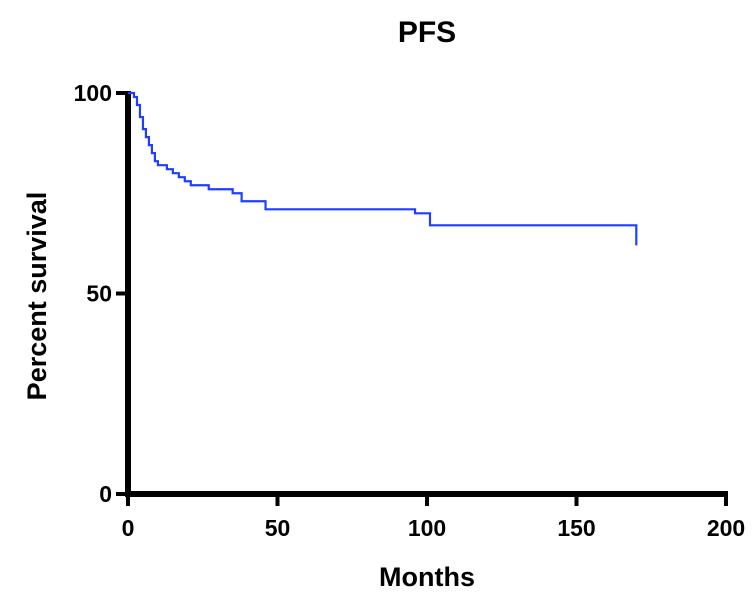  What do you see at coordinates (128, 528) in the screenshot?
I see `x-tick-label-0: 0` at bounding box center [128, 528].